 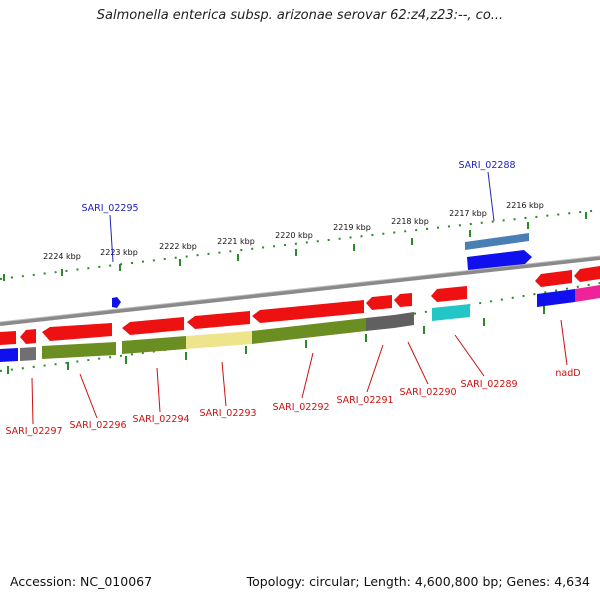 I want to click on accession-text: Accession: NC_010067, so click(x=81, y=581).